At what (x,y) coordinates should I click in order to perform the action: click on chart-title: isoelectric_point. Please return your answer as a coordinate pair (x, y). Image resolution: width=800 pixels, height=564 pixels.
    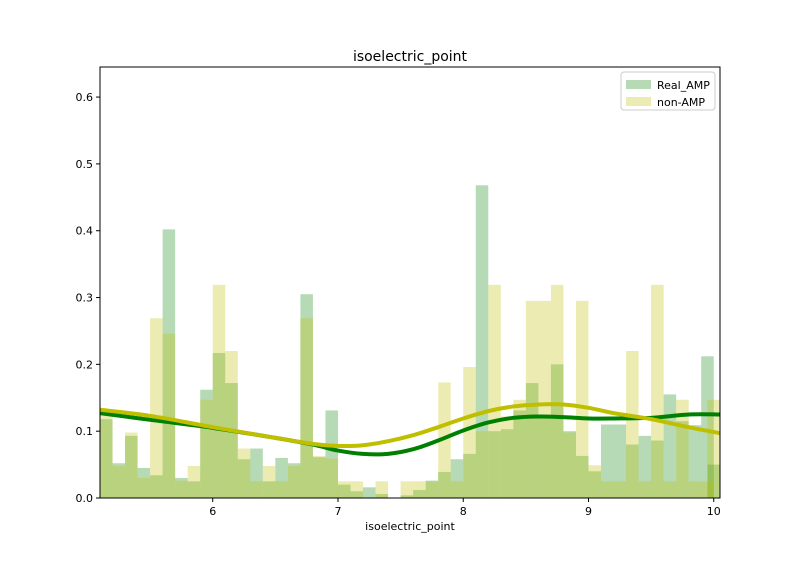
    Looking at the image, I should click on (410, 57).